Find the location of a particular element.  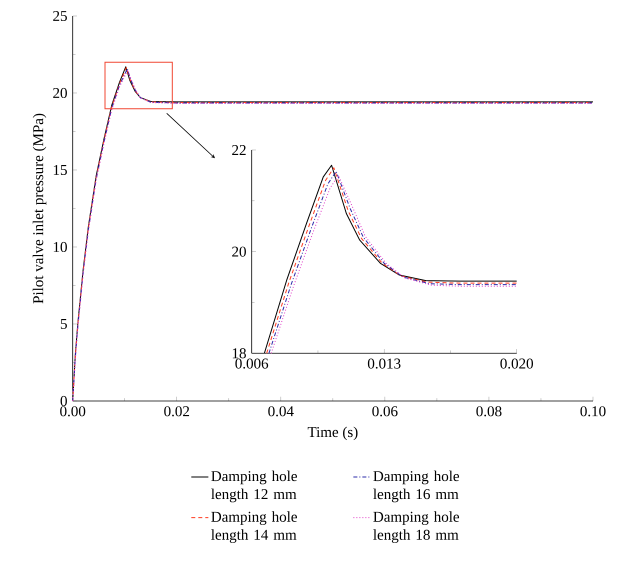

x-tick-label: 0.06 is located at coordinates (385, 411).